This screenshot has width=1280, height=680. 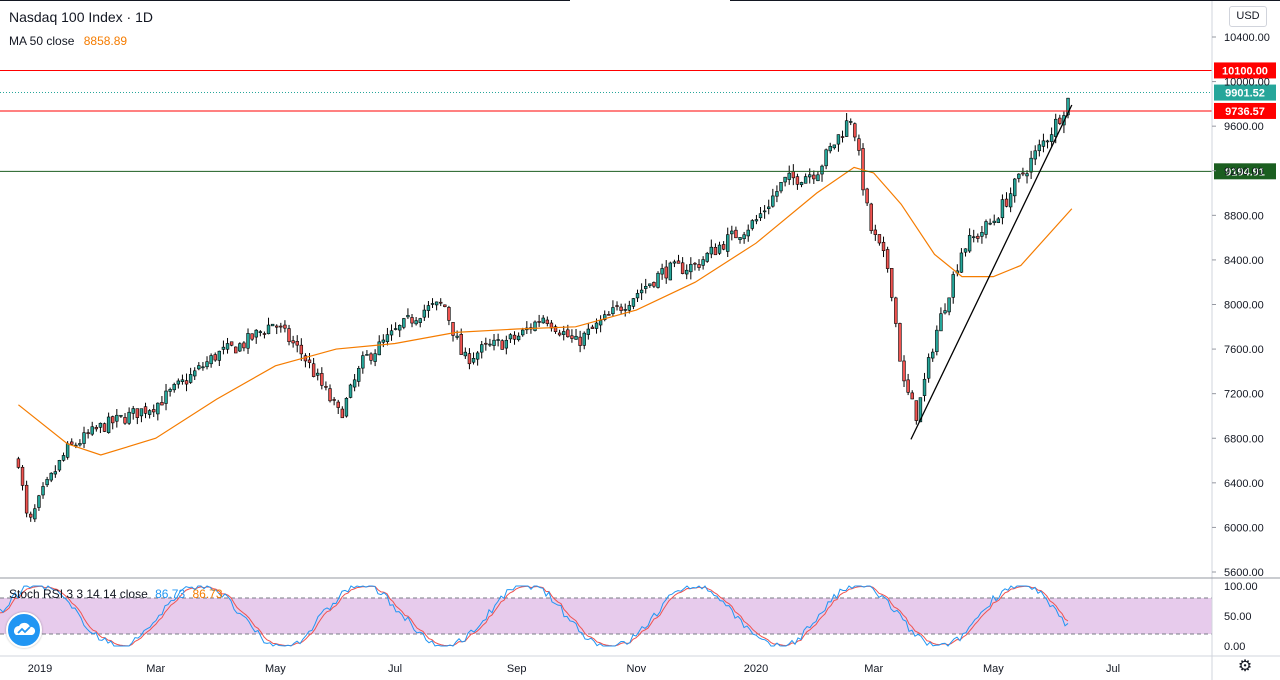 What do you see at coordinates (68, 41) in the screenshot?
I see `ma-legend: MA 50 close 8858.89` at bounding box center [68, 41].